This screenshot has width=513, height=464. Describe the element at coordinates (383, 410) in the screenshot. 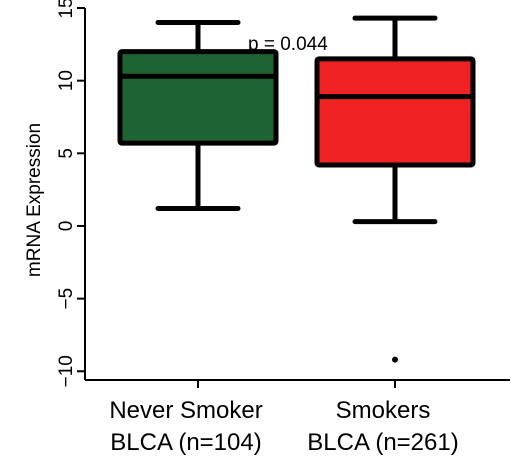

I see `x-category-label: Smokers` at that location.